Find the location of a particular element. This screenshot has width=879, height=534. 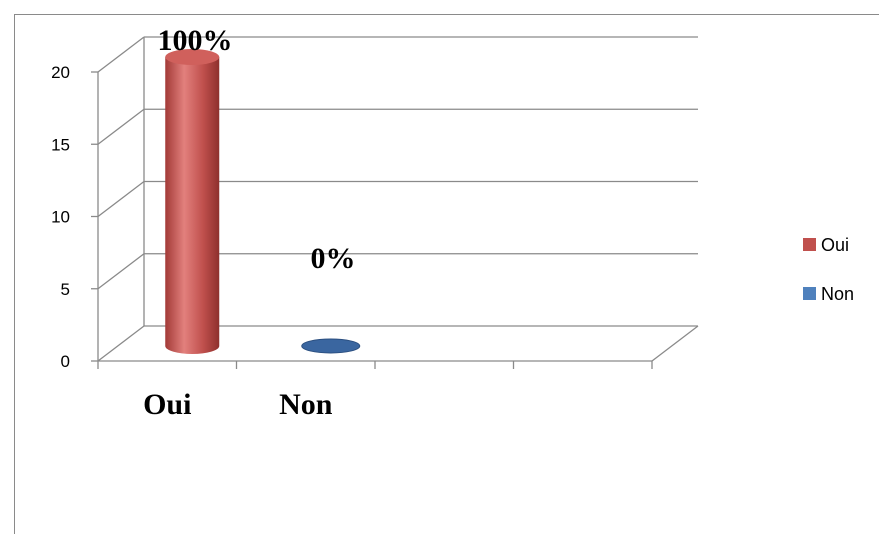

bar-top-oui is located at coordinates (192, 57).